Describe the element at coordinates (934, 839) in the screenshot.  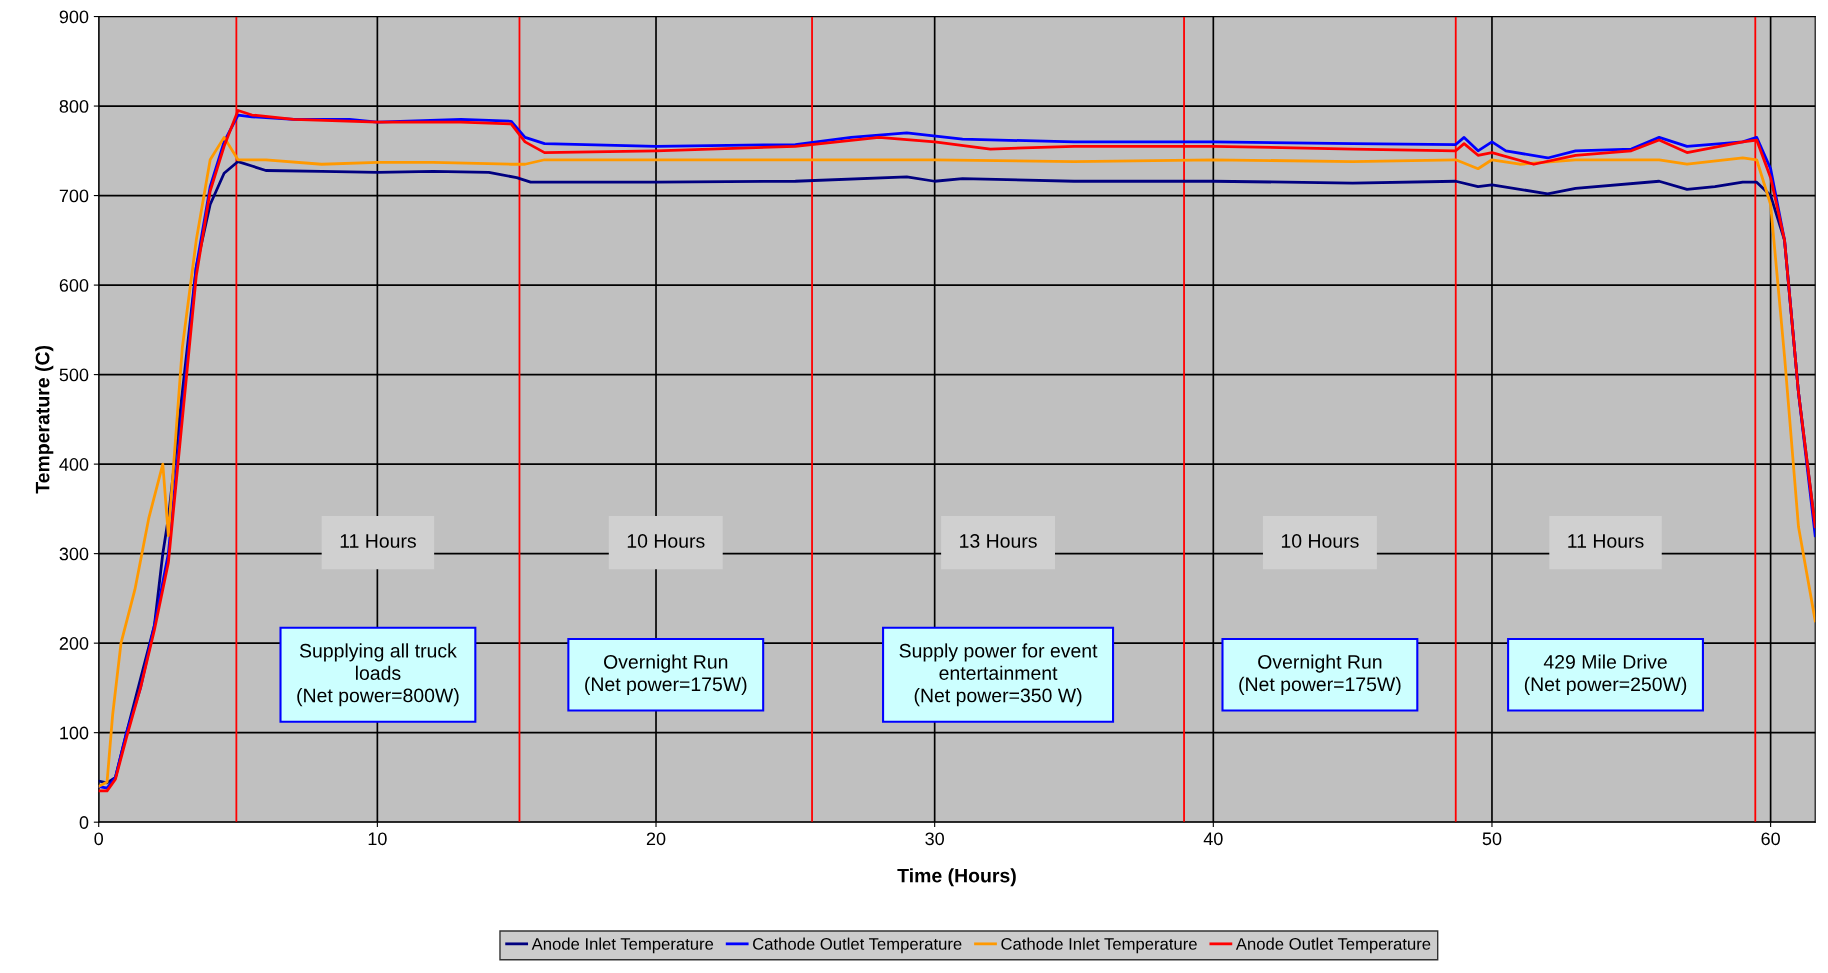
I see `x-tick-label: 30` at that location.